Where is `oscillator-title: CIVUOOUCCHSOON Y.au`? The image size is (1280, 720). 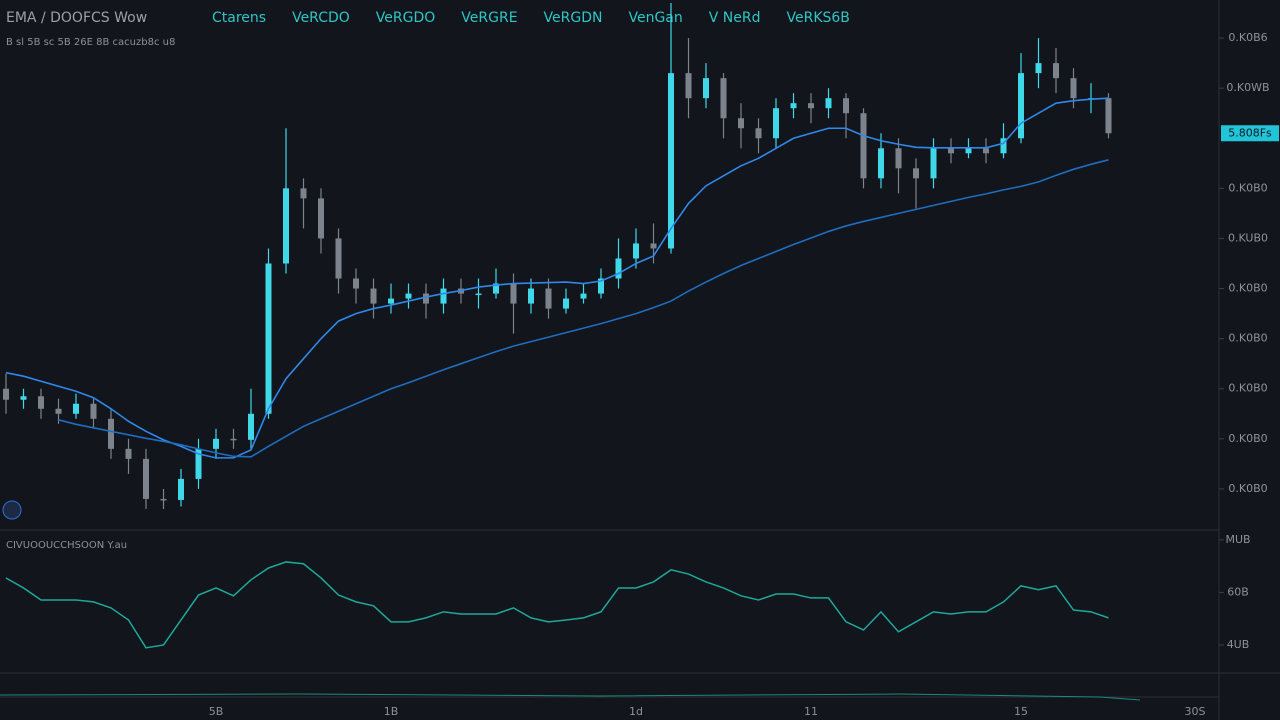
oscillator-title: CIVUOOUCCHSOON Y.au is located at coordinates (66, 545).